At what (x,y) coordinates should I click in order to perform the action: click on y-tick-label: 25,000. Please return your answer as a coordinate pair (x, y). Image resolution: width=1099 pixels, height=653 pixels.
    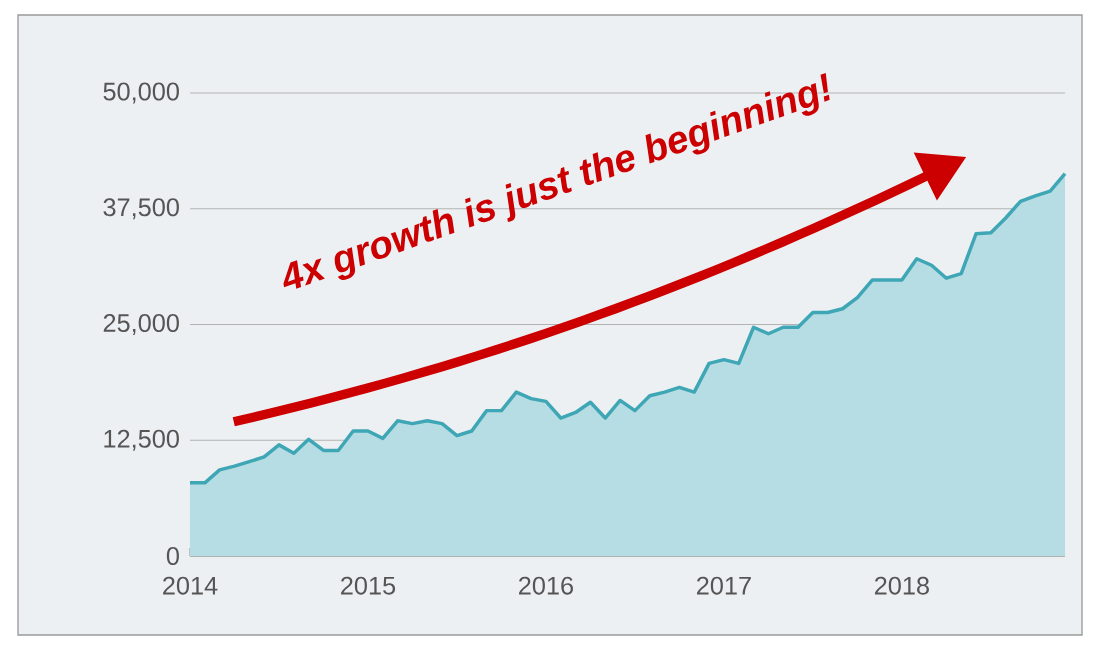
    Looking at the image, I should click on (141, 324).